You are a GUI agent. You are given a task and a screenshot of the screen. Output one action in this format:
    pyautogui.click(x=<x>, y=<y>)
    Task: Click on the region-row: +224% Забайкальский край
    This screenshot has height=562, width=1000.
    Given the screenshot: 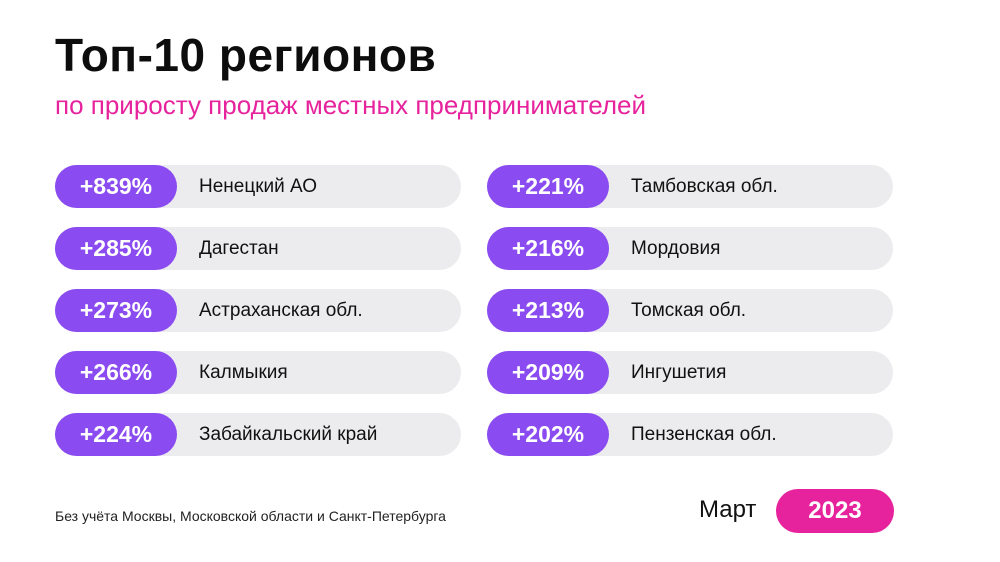 What is the action you would take?
    pyautogui.click(x=258, y=434)
    